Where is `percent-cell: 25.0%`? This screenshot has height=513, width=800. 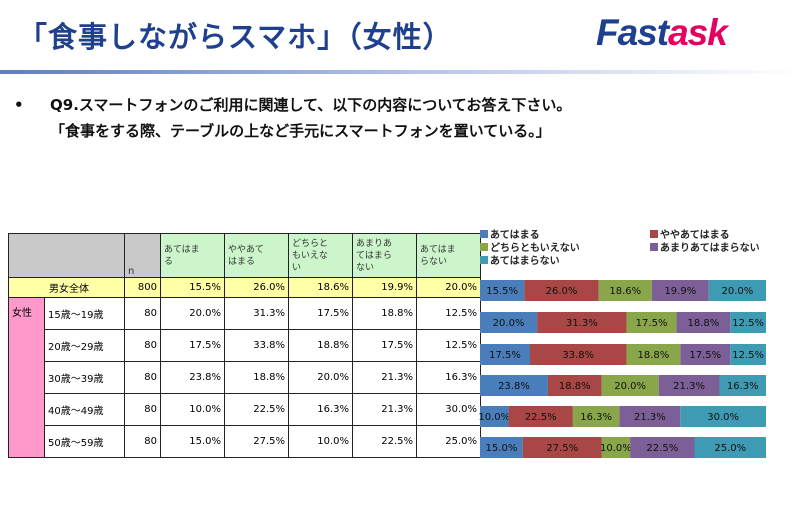 percent-cell: 25.0% is located at coordinates (448, 441).